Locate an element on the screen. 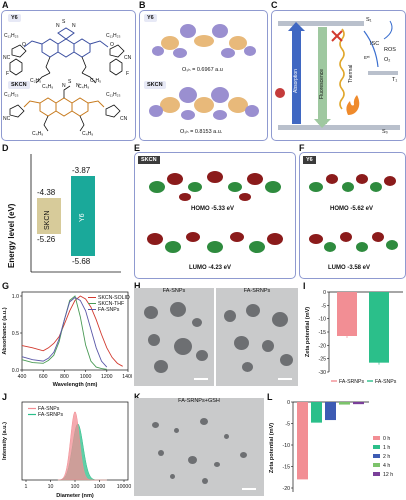 The width and height of the screenshot is (406, 500). tem-fa-srnps-title: FA-SRNPs is located at coordinates (257, 291).